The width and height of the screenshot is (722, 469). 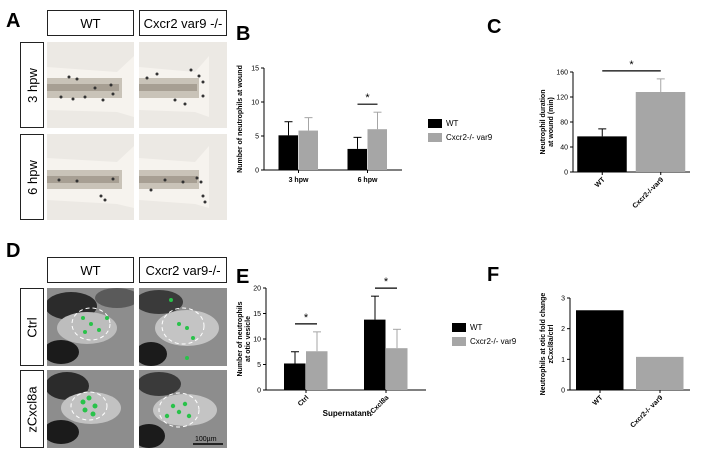 I want to click on chart-e-xlabel: Supernatant, so click(x=346, y=413).